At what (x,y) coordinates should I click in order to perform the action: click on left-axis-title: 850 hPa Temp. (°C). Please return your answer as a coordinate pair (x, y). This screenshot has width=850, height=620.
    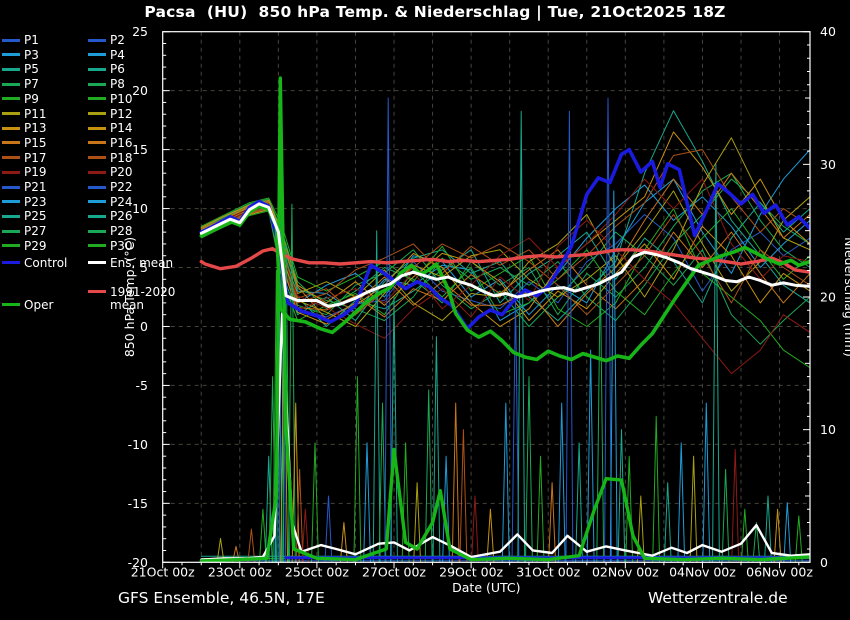
    Looking at the image, I should click on (129, 297).